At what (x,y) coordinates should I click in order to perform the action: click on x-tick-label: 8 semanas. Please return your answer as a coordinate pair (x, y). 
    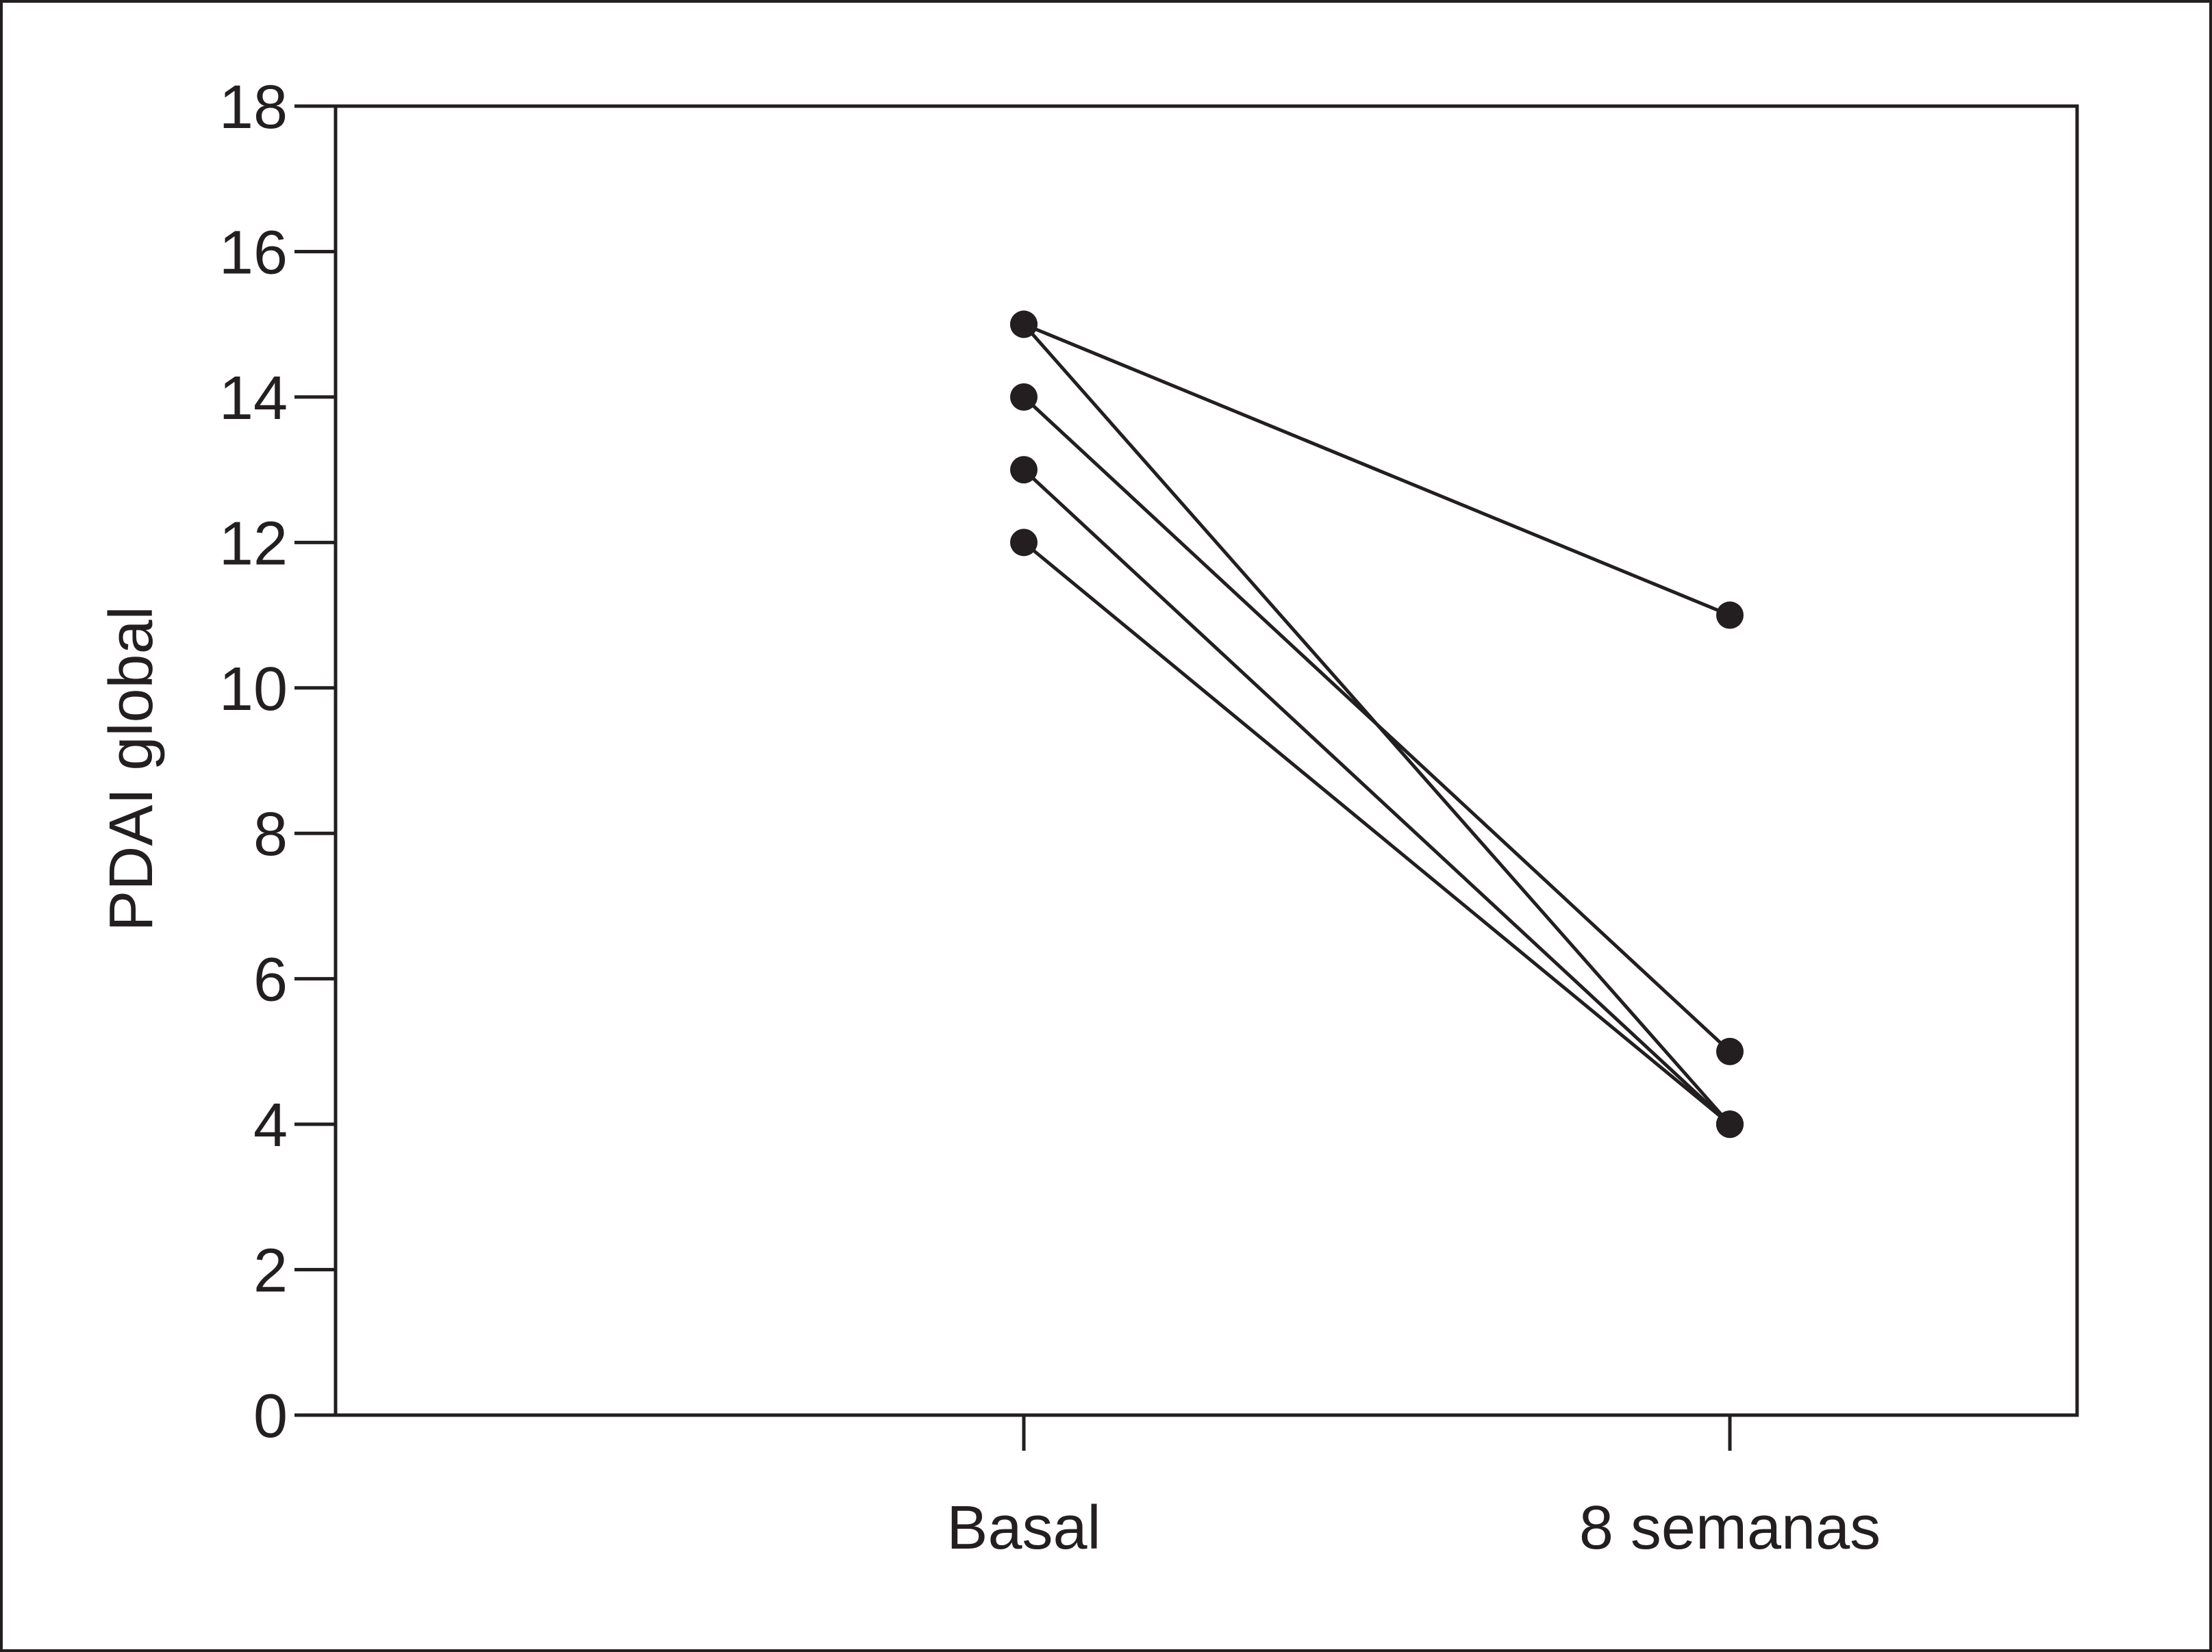
    Looking at the image, I should click on (1730, 1528).